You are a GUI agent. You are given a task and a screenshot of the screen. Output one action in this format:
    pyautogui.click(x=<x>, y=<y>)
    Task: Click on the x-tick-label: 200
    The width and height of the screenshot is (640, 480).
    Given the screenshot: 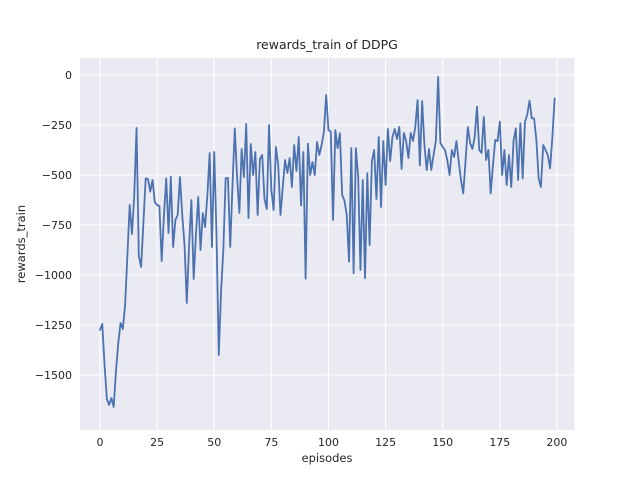 What is the action you would take?
    pyautogui.click(x=556, y=442)
    